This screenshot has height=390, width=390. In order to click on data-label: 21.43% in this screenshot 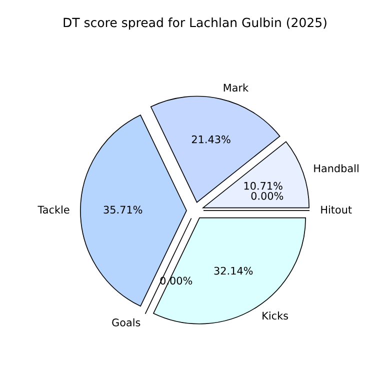, I will do `click(211, 139)`.